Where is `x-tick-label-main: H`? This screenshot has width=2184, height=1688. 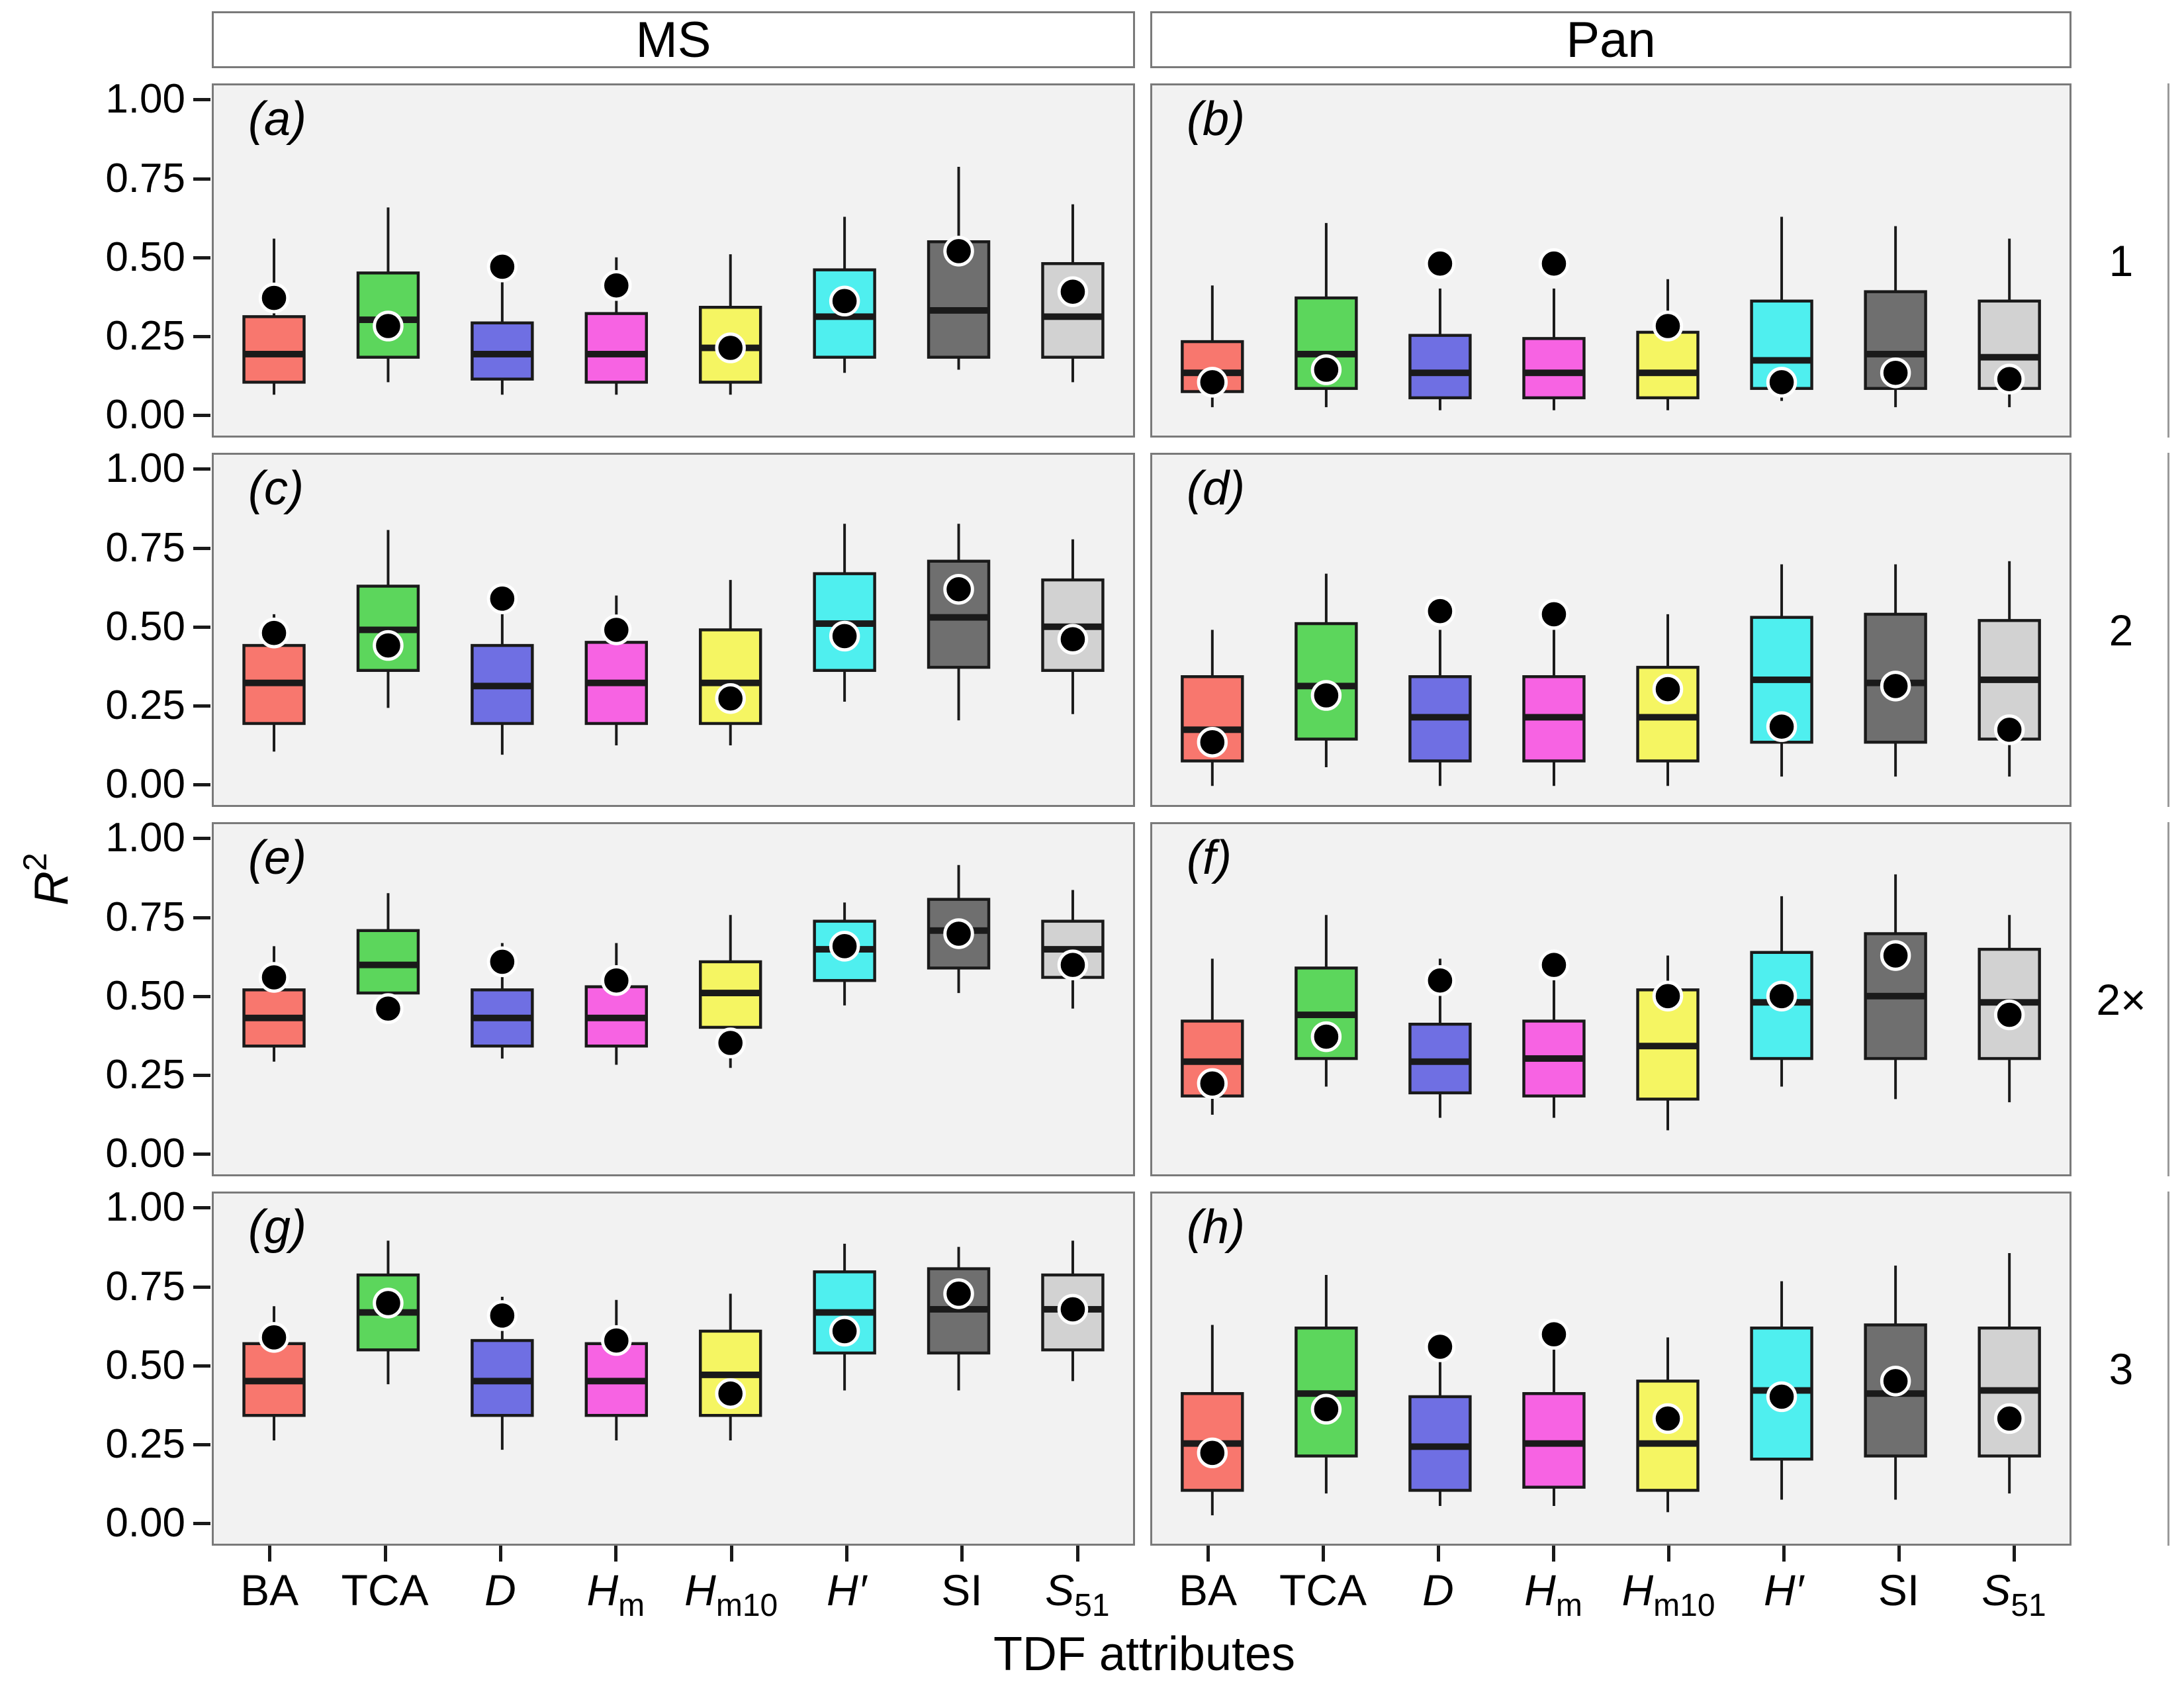
x-tick-label-main: H is located at coordinates (602, 1590).